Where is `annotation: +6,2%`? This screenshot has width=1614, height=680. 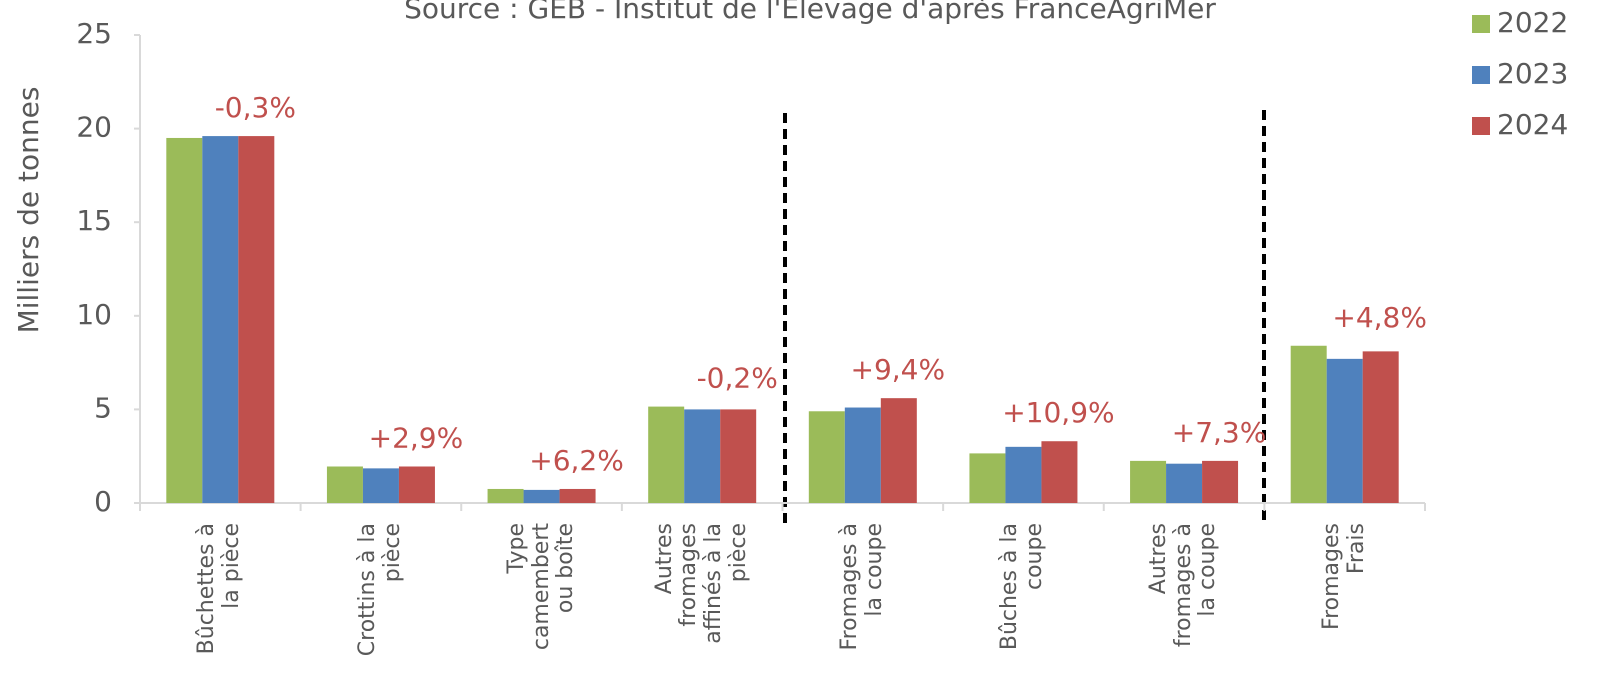
annotation: +6,2% is located at coordinates (576, 460).